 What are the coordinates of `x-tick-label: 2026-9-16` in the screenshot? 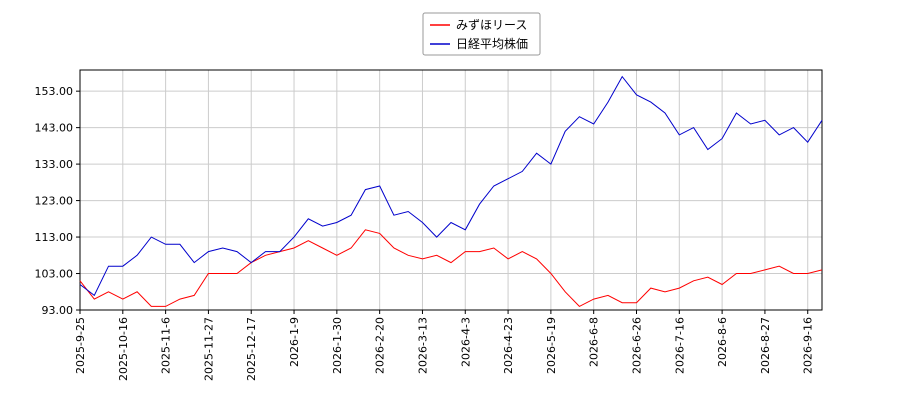 It's located at (808, 345).